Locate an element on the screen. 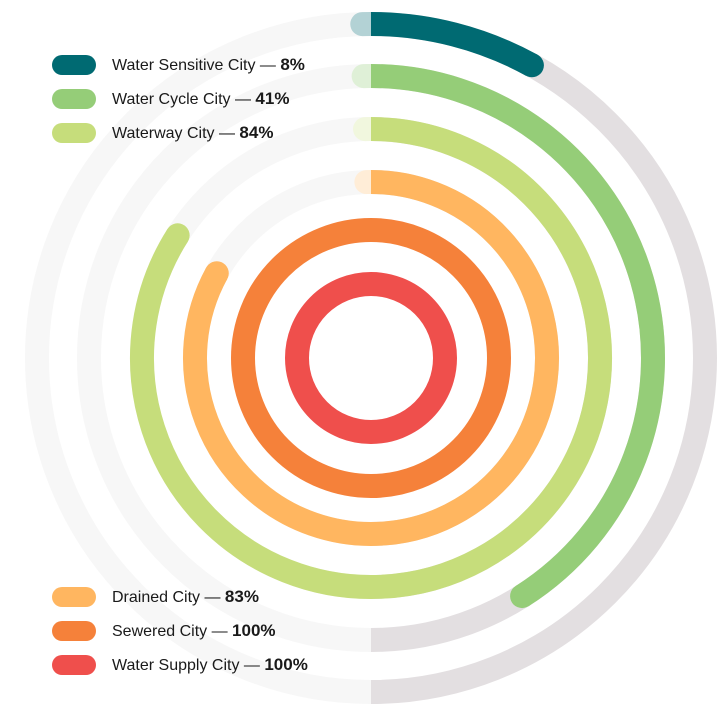 The width and height of the screenshot is (720, 720). series-name: Water Cycle City is located at coordinates (171, 99).